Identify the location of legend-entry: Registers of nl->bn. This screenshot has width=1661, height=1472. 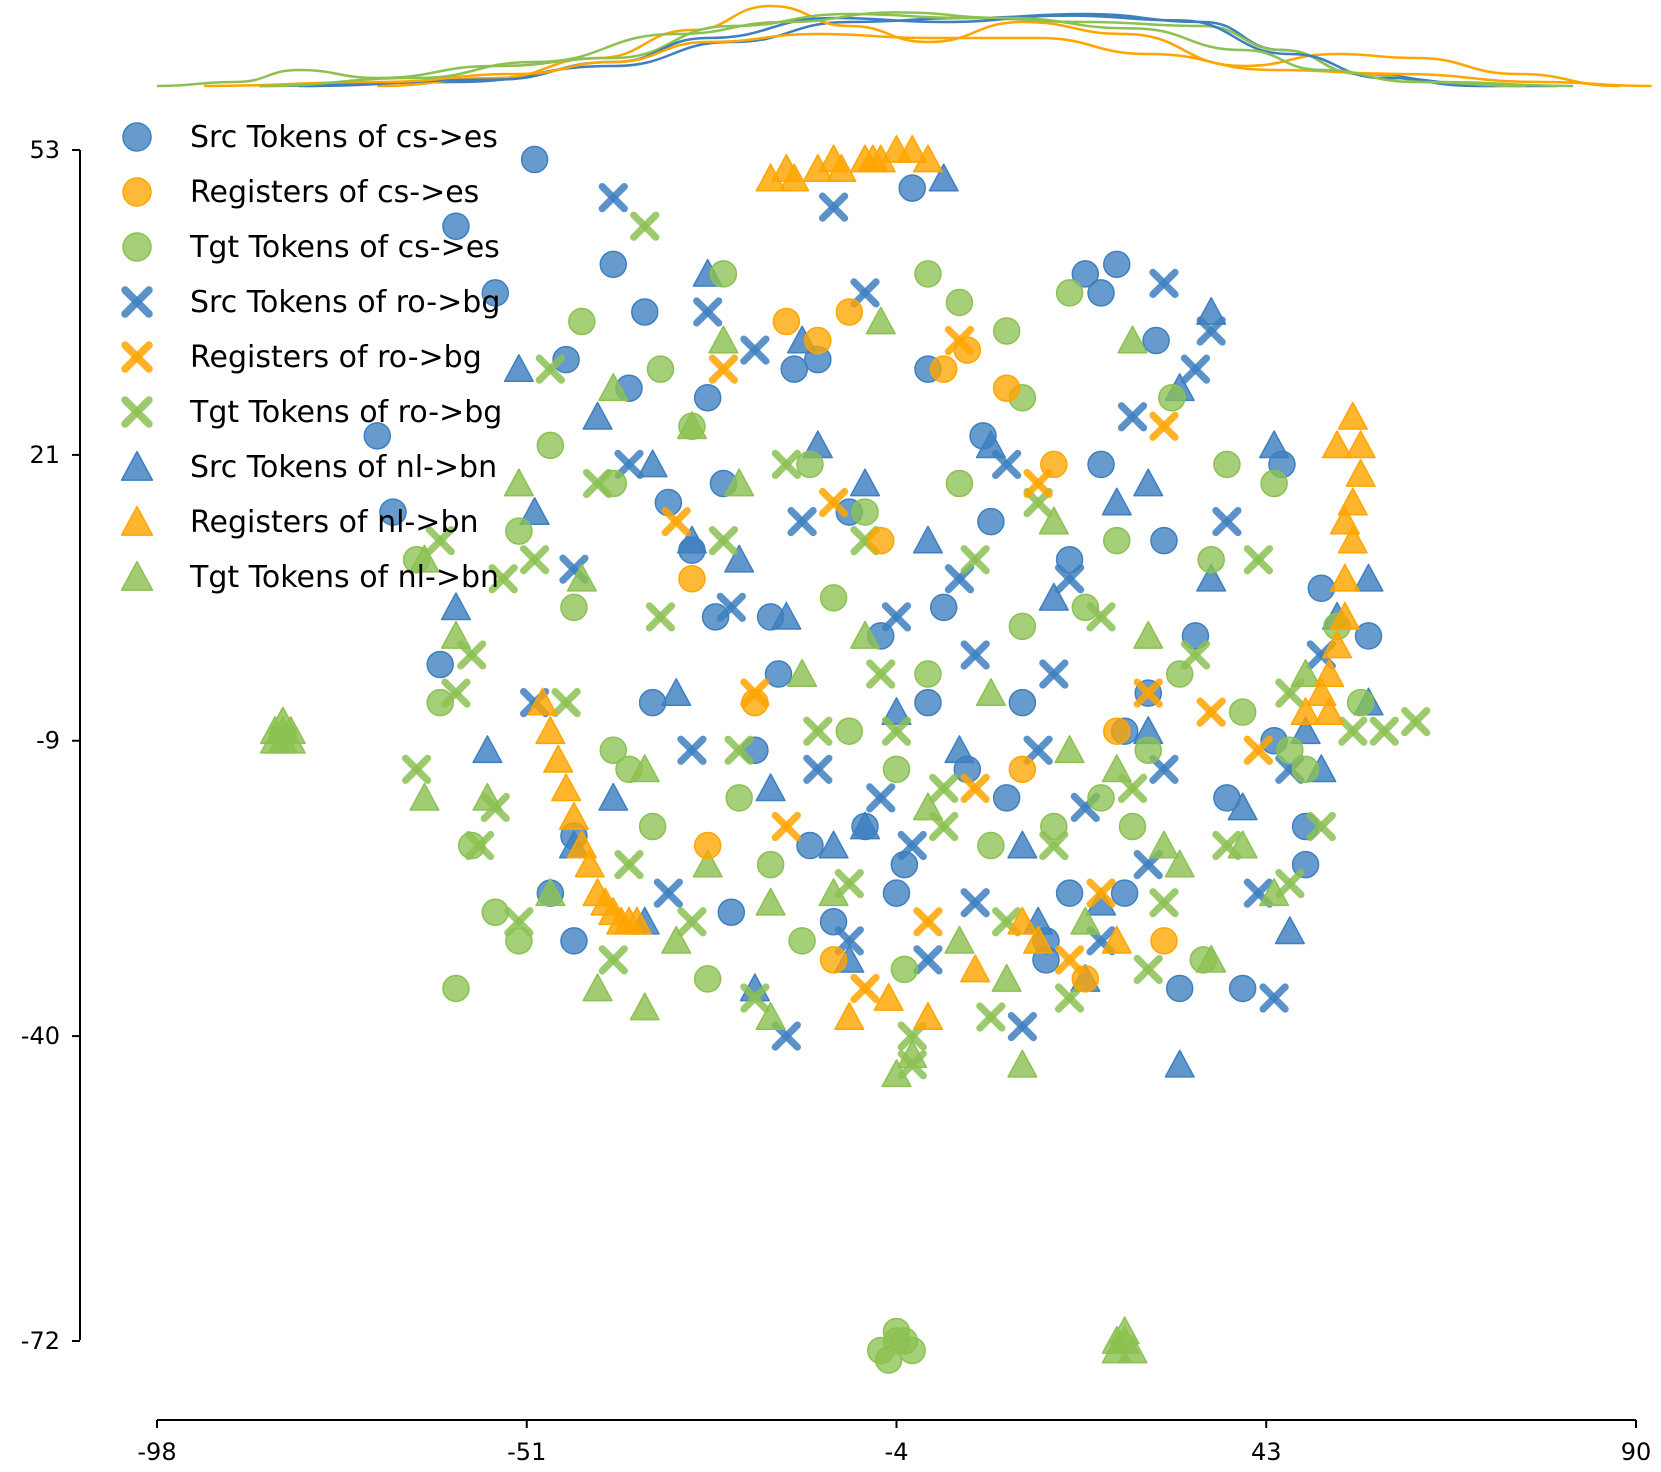
(299, 522).